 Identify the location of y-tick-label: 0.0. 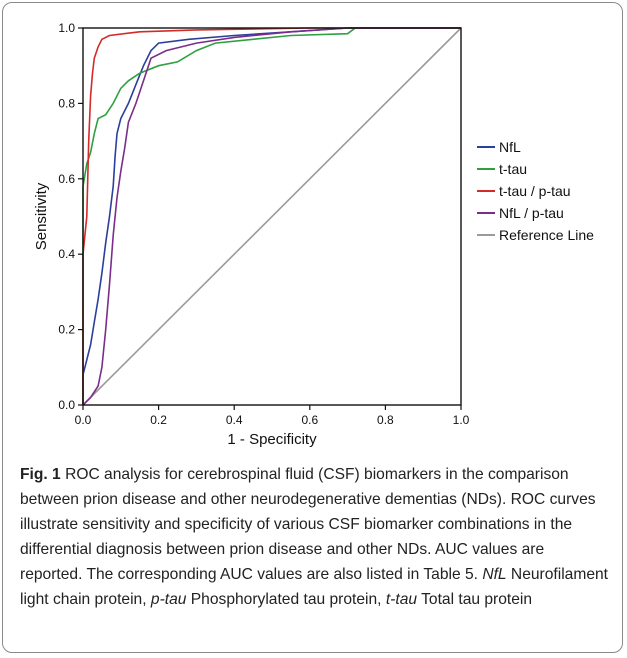
(66, 405).